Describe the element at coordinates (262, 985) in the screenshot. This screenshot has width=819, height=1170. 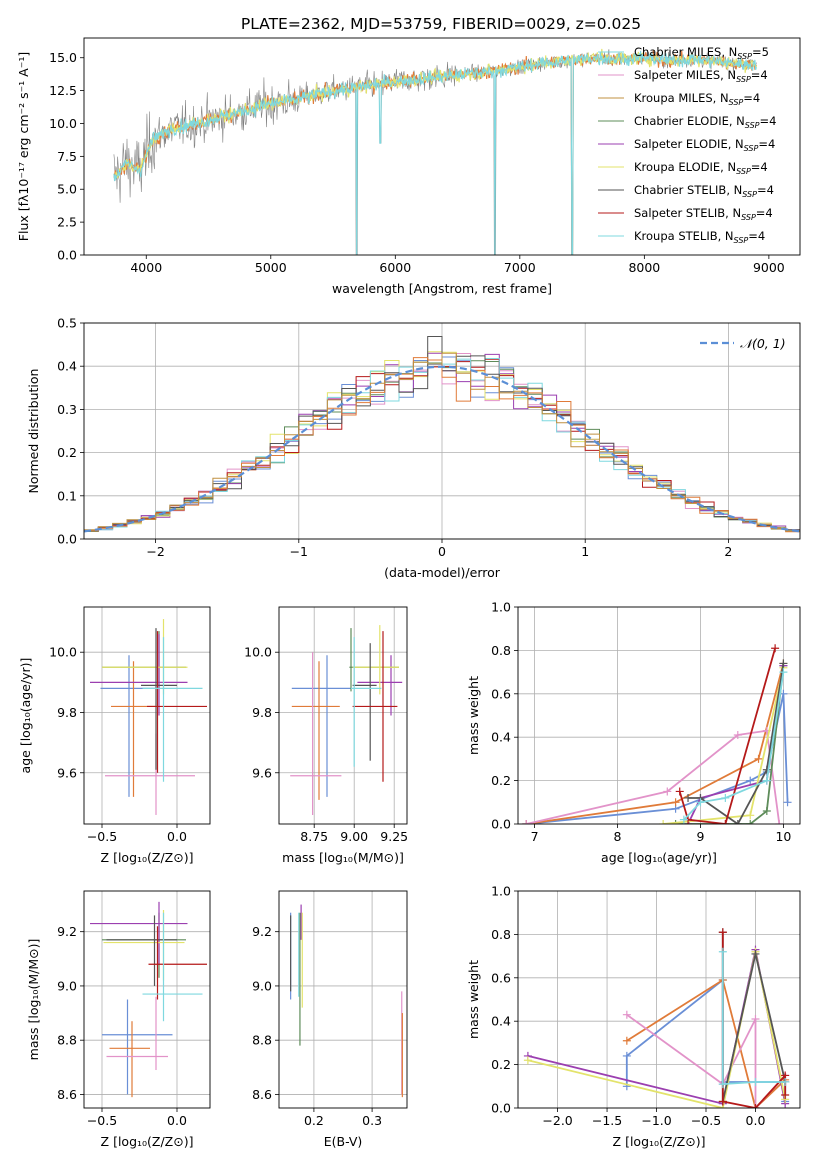
I see `y-tick-label: 9.0` at that location.